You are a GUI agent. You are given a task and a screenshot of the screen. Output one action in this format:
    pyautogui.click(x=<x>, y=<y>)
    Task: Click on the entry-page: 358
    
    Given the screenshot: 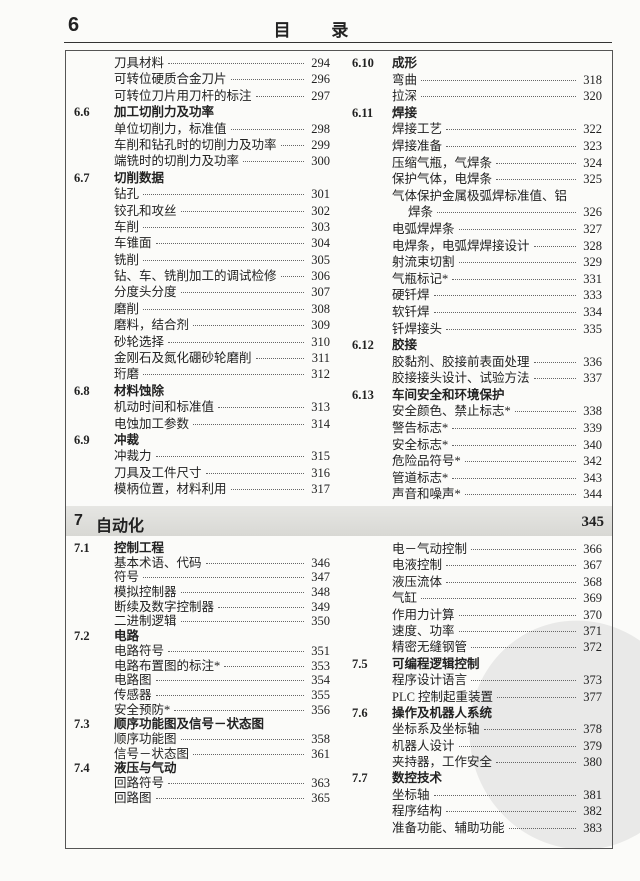 What is the action you would take?
    pyautogui.click(x=320, y=738)
    